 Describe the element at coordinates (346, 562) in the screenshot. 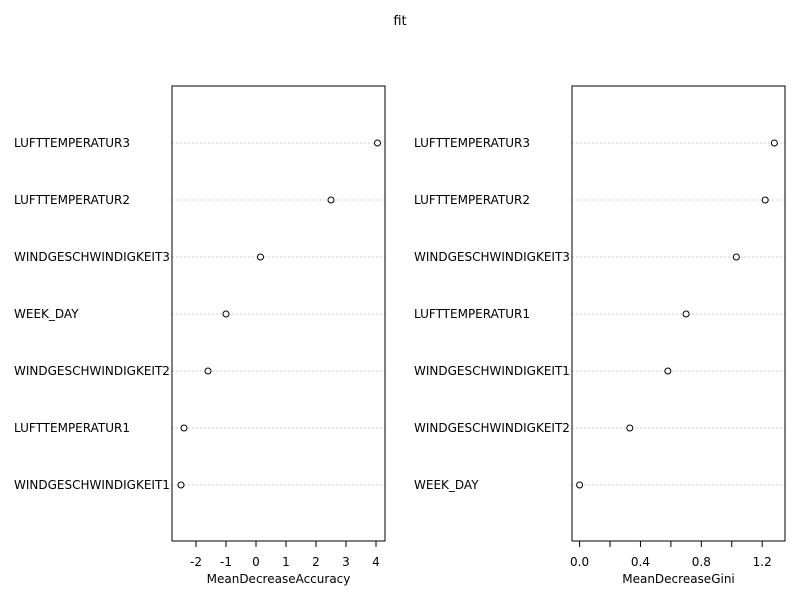

I see `x-tick-label: 3` at that location.